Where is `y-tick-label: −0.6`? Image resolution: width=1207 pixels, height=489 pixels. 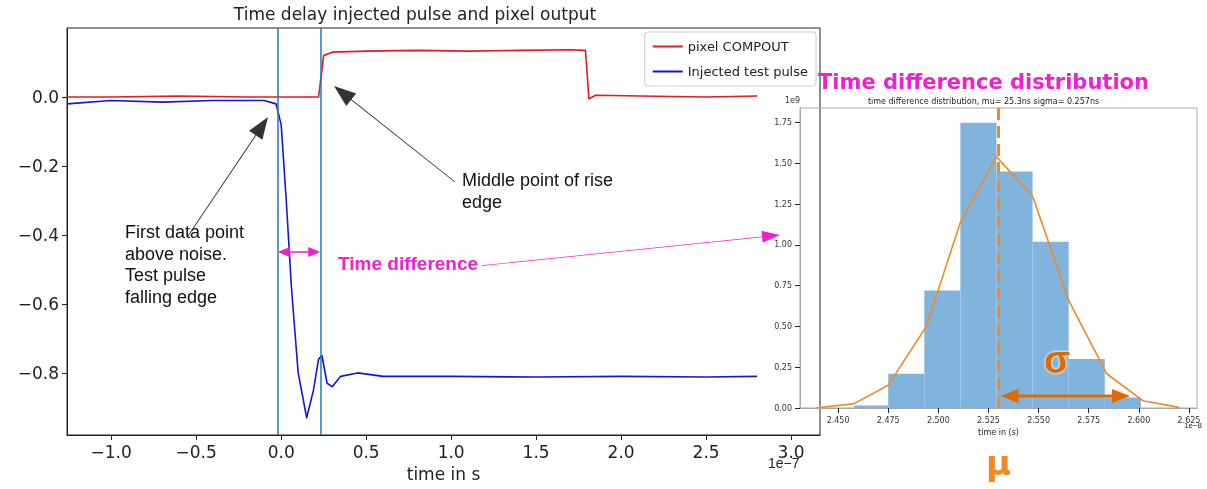 y-tick-label: −0.6 is located at coordinates (38, 303).